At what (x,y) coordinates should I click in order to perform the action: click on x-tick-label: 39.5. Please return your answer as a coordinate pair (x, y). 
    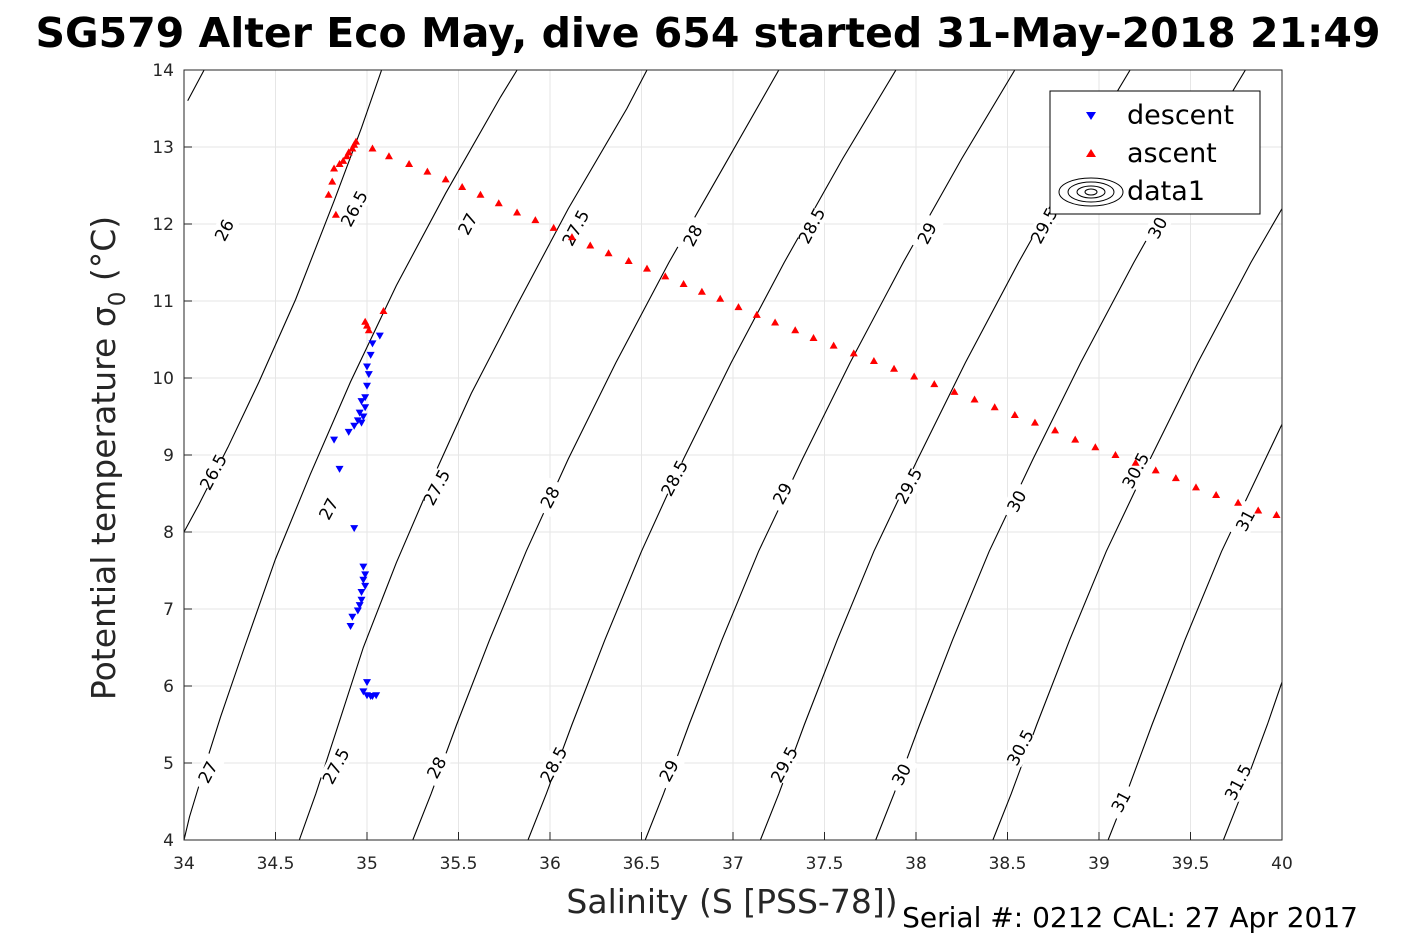
    Looking at the image, I should click on (1191, 864).